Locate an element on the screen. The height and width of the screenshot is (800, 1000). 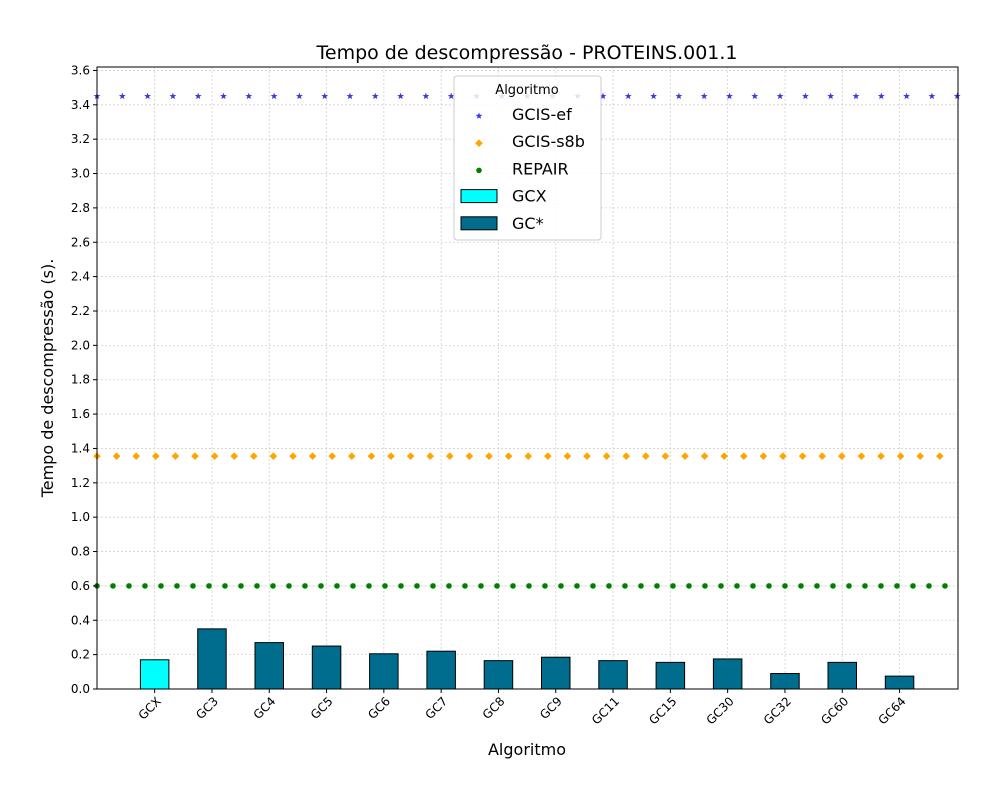
bar-gc9 is located at coordinates (556, 673).